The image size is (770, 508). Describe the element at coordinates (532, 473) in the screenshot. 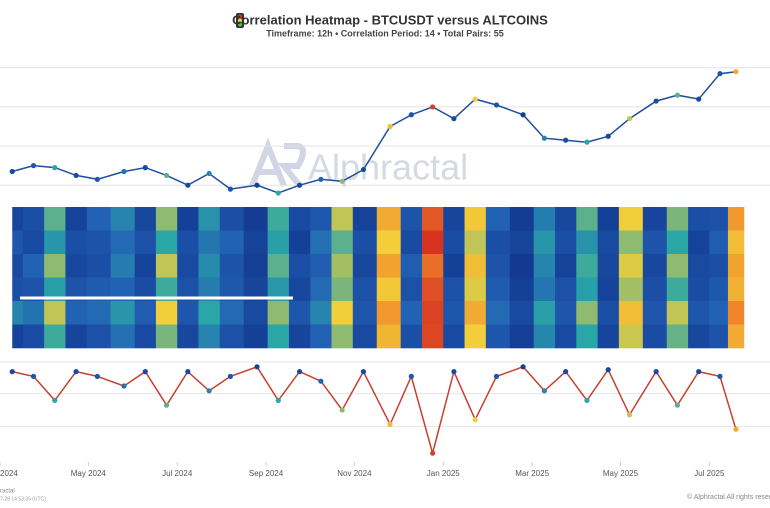

I see `x-tick-label: Mar 2025` at that location.